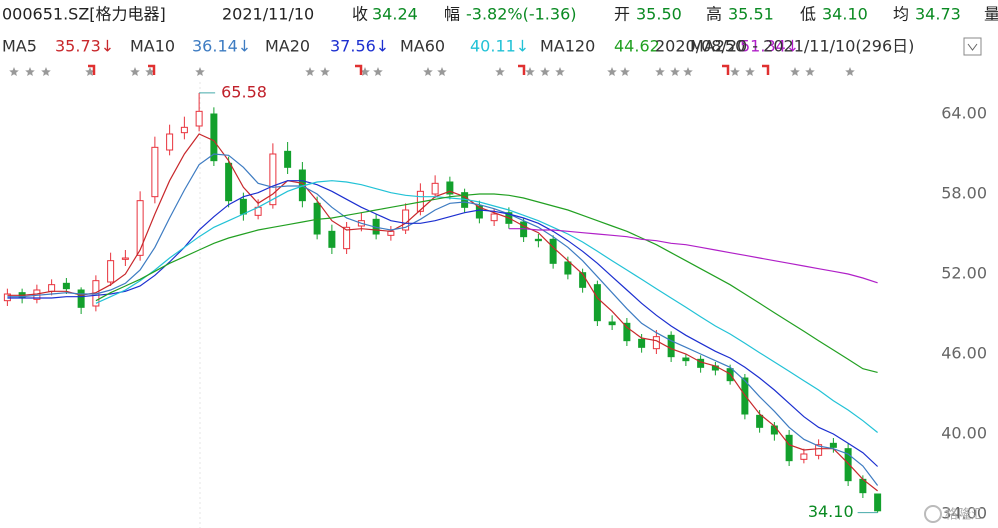 This screenshot has height=528, width=998. I want to click on signal-row, so click(432, 70).